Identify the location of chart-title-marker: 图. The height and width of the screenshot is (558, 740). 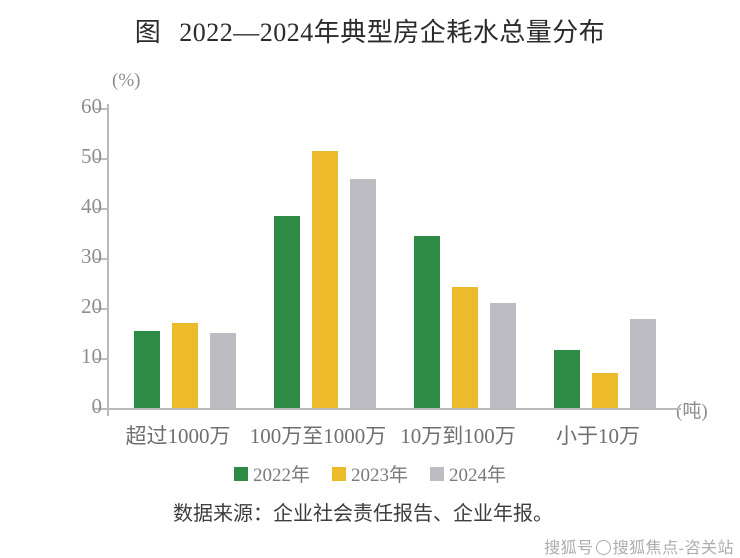
(148, 32).